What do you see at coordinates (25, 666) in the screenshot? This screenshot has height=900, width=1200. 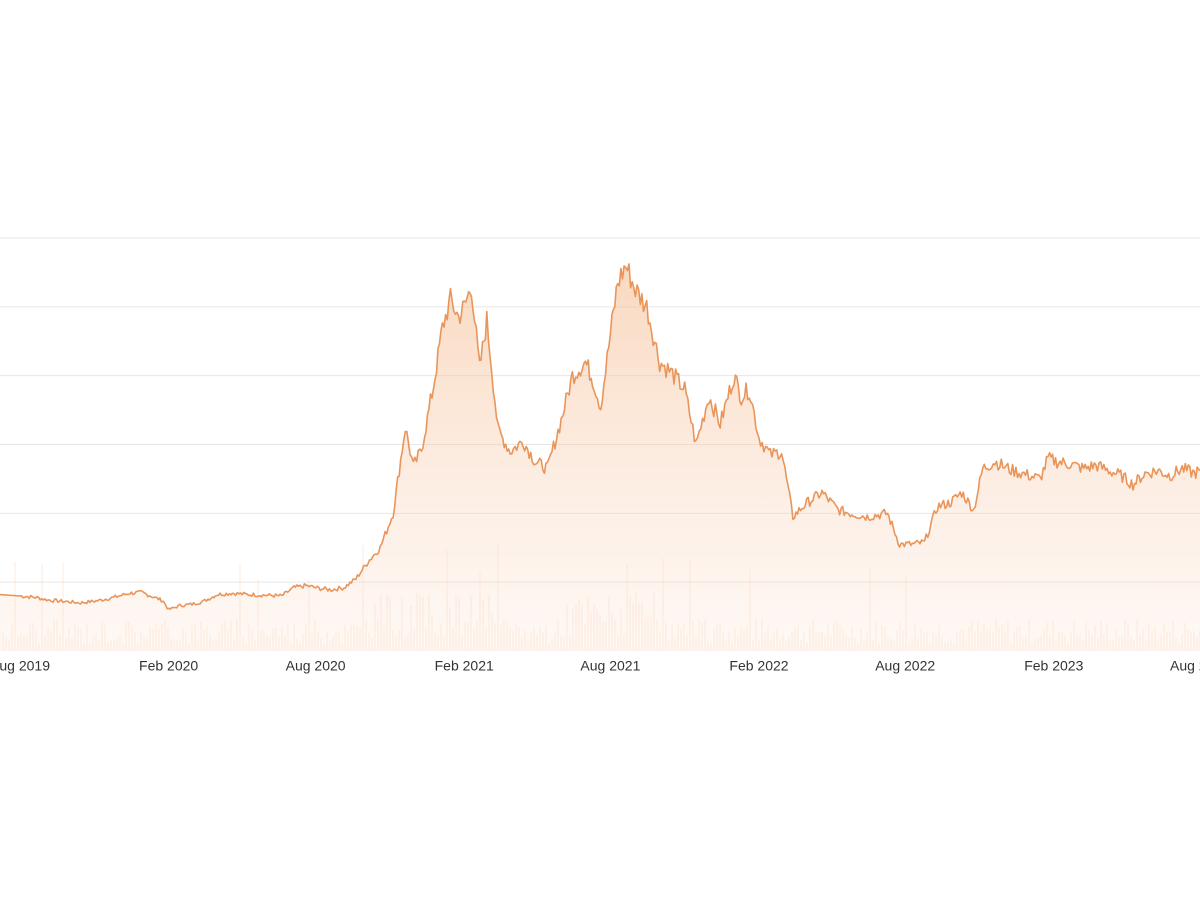 I see `x-tick-label-1: Aug 2019` at bounding box center [25, 666].